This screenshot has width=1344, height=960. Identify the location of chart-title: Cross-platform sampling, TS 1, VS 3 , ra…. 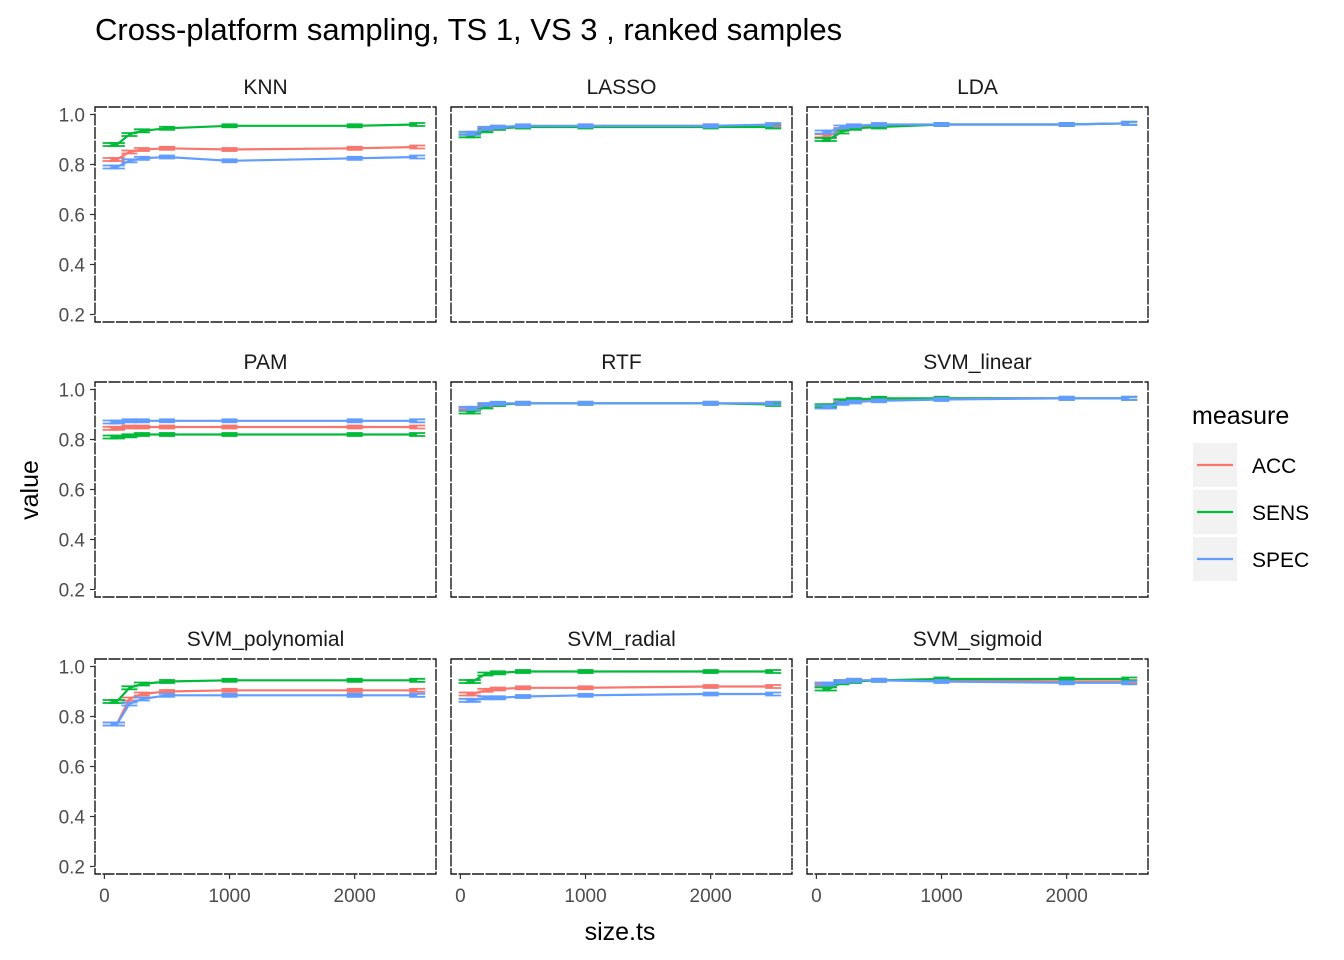
(468, 29).